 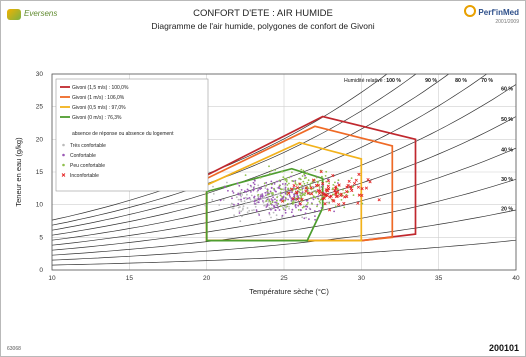 What do you see at coordinates (41, 270) in the screenshot?
I see `y-tick-label: 0` at bounding box center [41, 270].